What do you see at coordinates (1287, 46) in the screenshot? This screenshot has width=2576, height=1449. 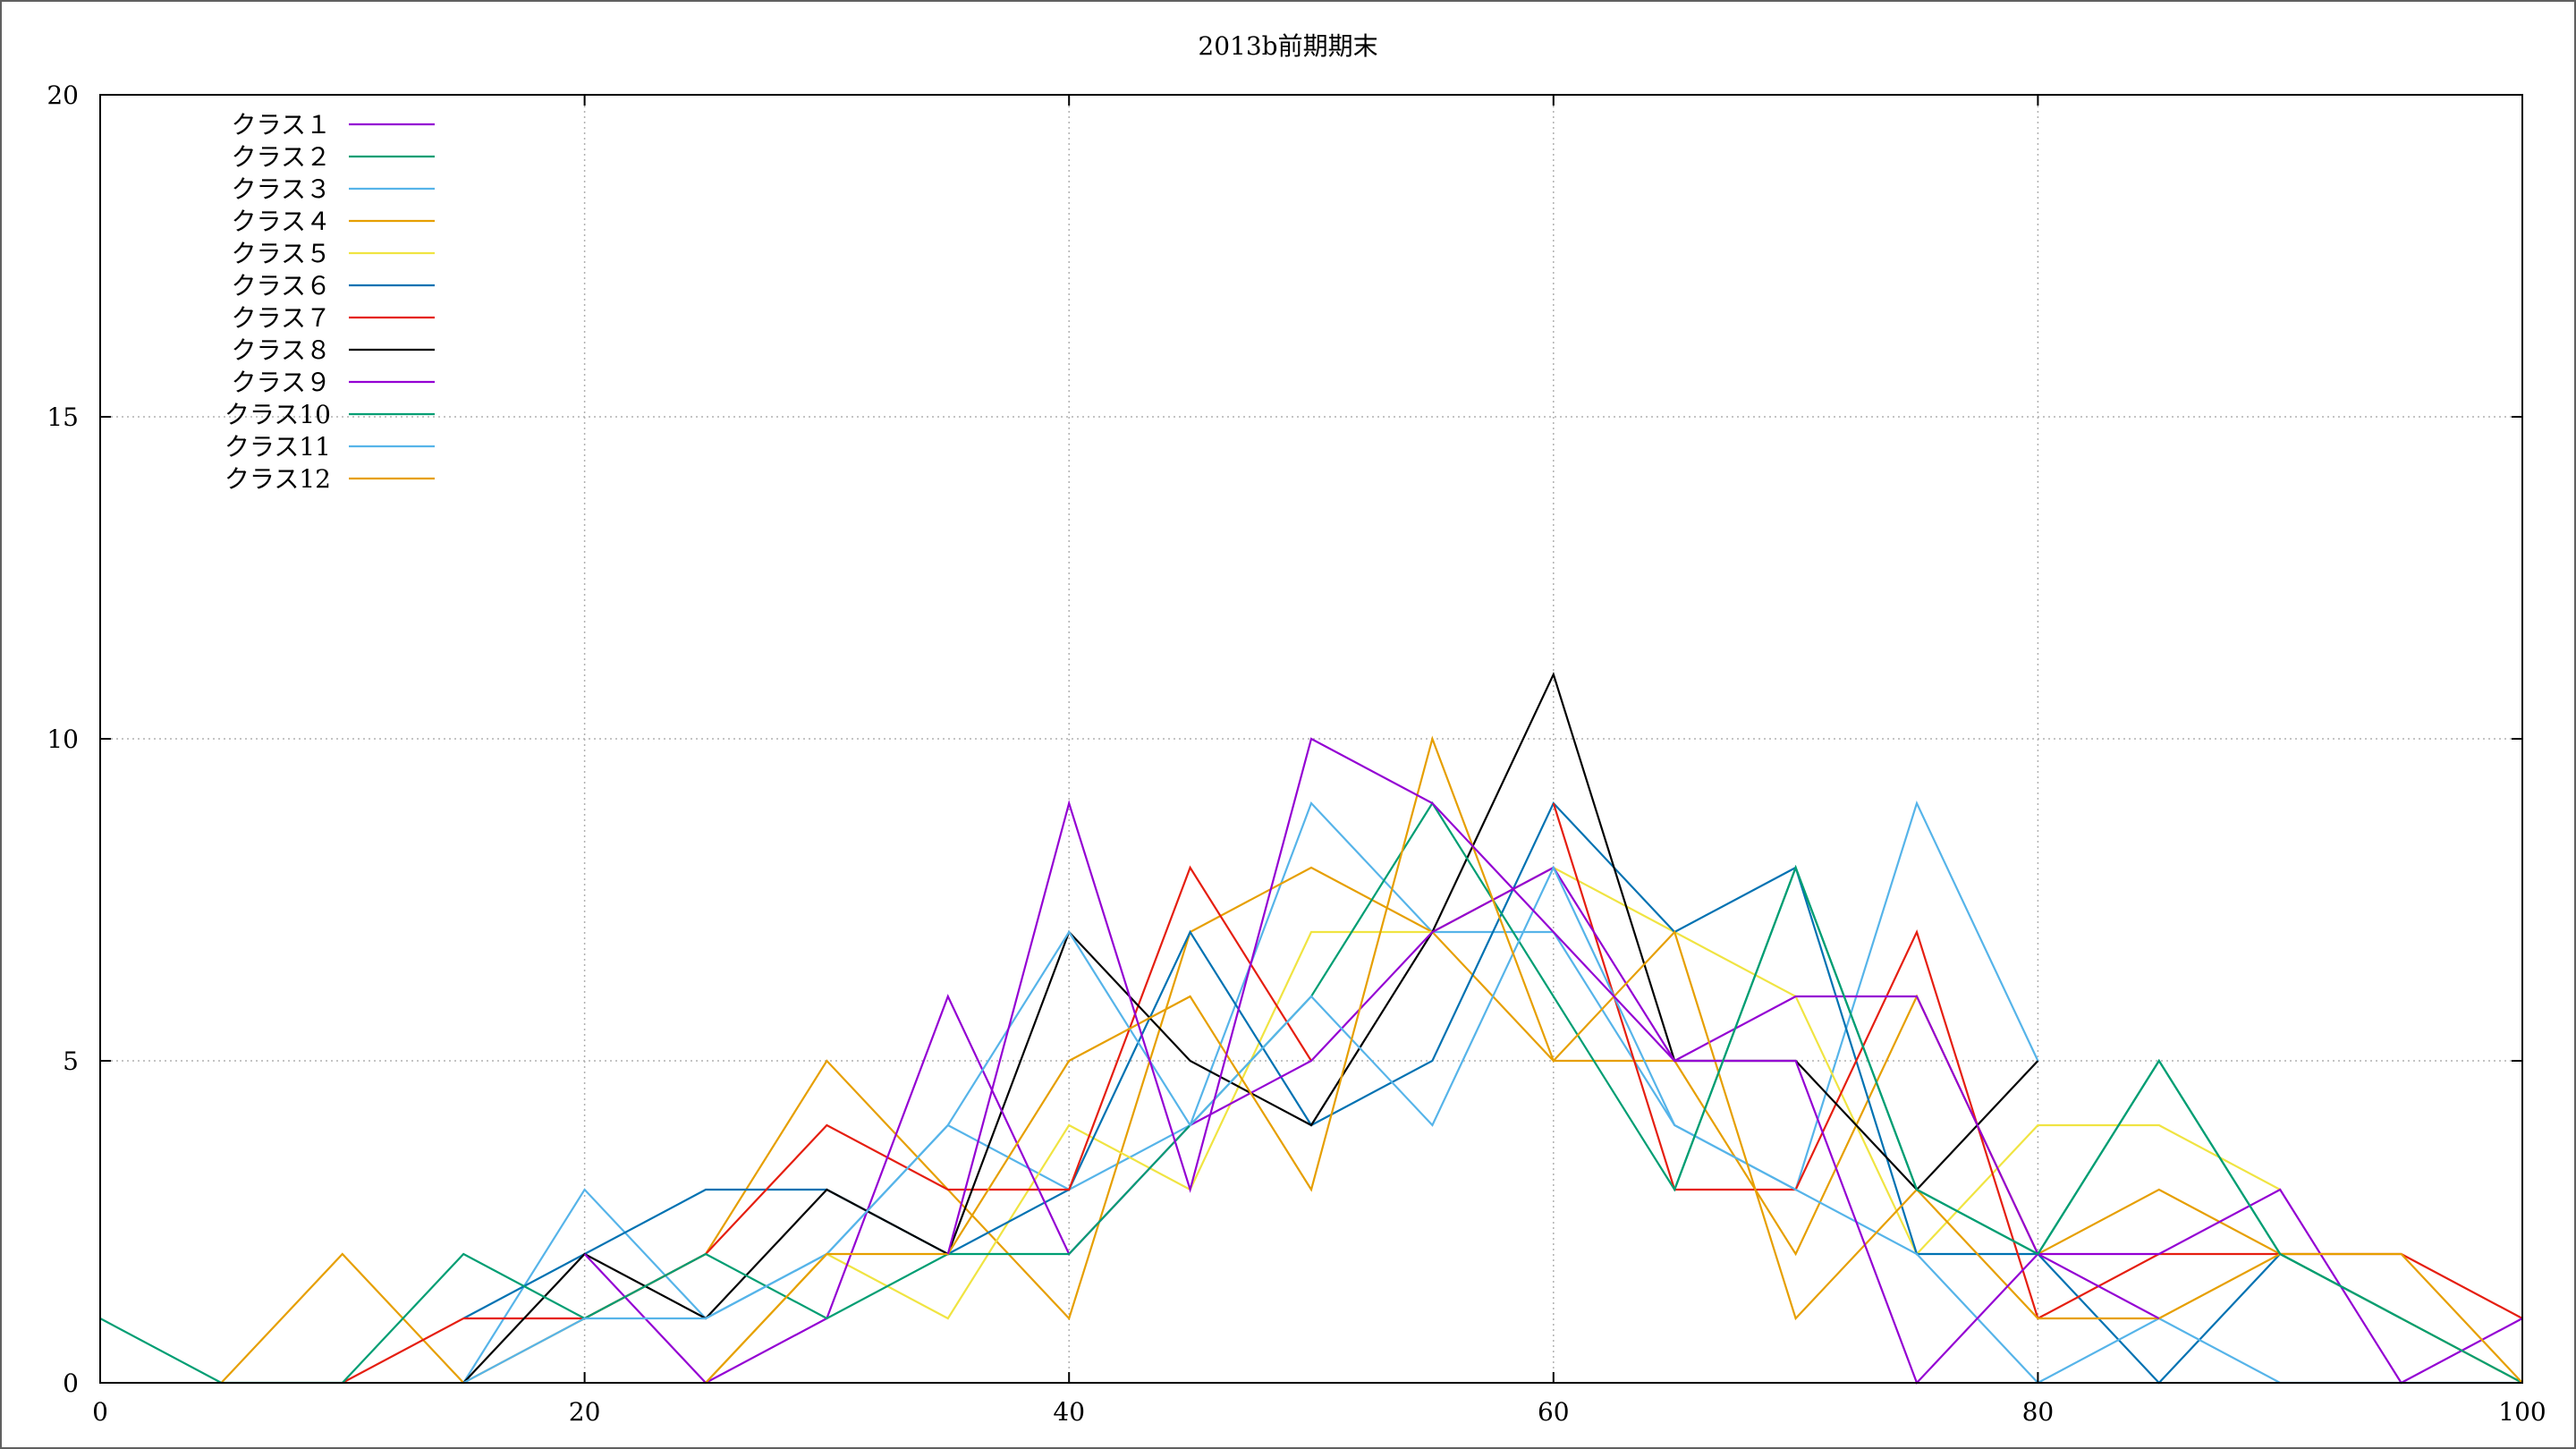 I see `chart-title: 2013b前期期末` at bounding box center [1287, 46].